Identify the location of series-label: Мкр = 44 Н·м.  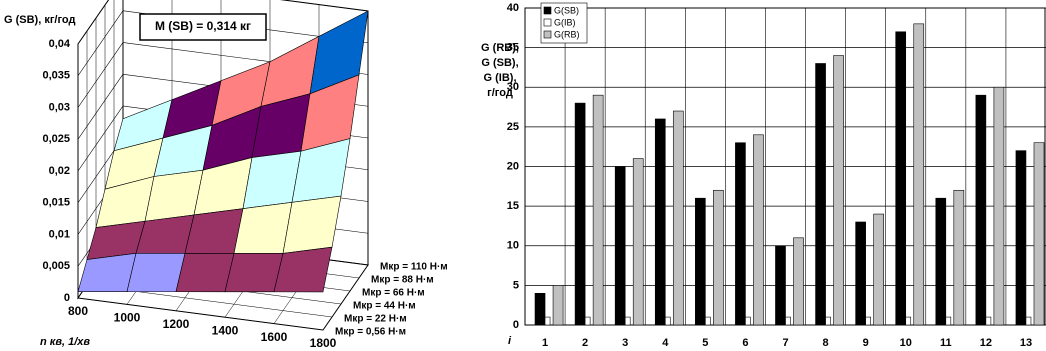
(384, 306).